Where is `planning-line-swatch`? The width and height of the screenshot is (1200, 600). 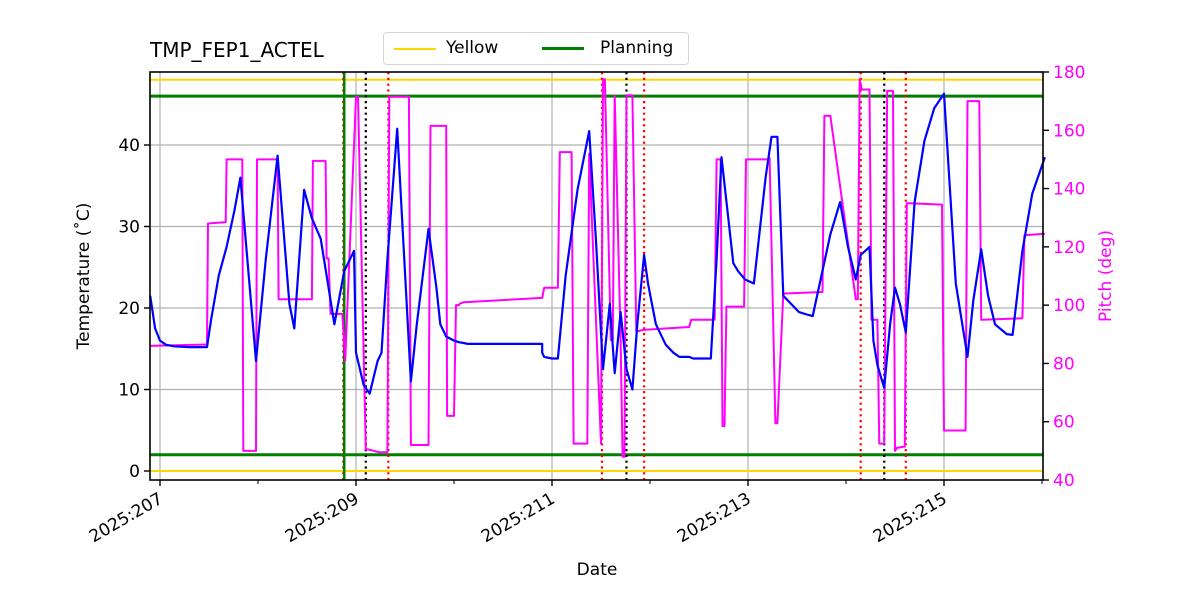
planning-line-swatch is located at coordinates (563, 48).